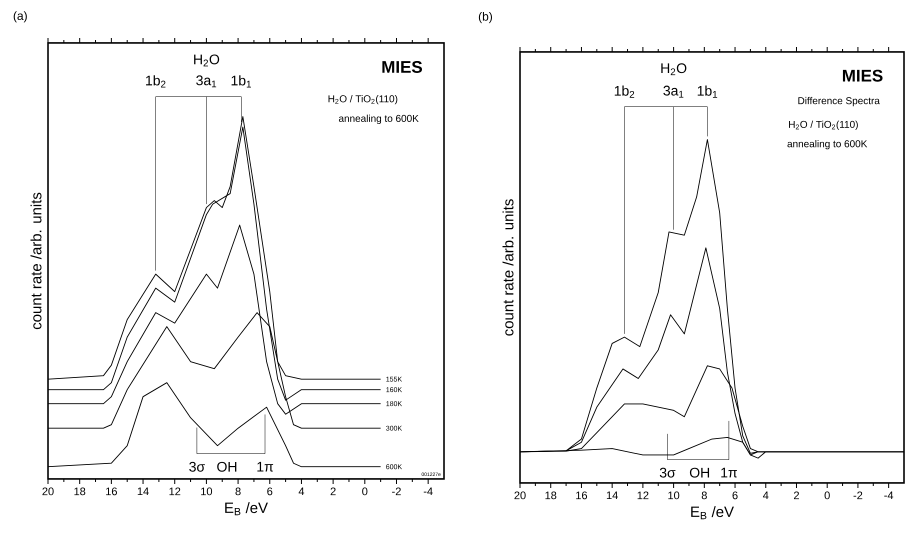 The image size is (908, 542). Describe the element at coordinates (839, 101) in the screenshot. I see `chart-subtitle: Difference Spectra` at that location.